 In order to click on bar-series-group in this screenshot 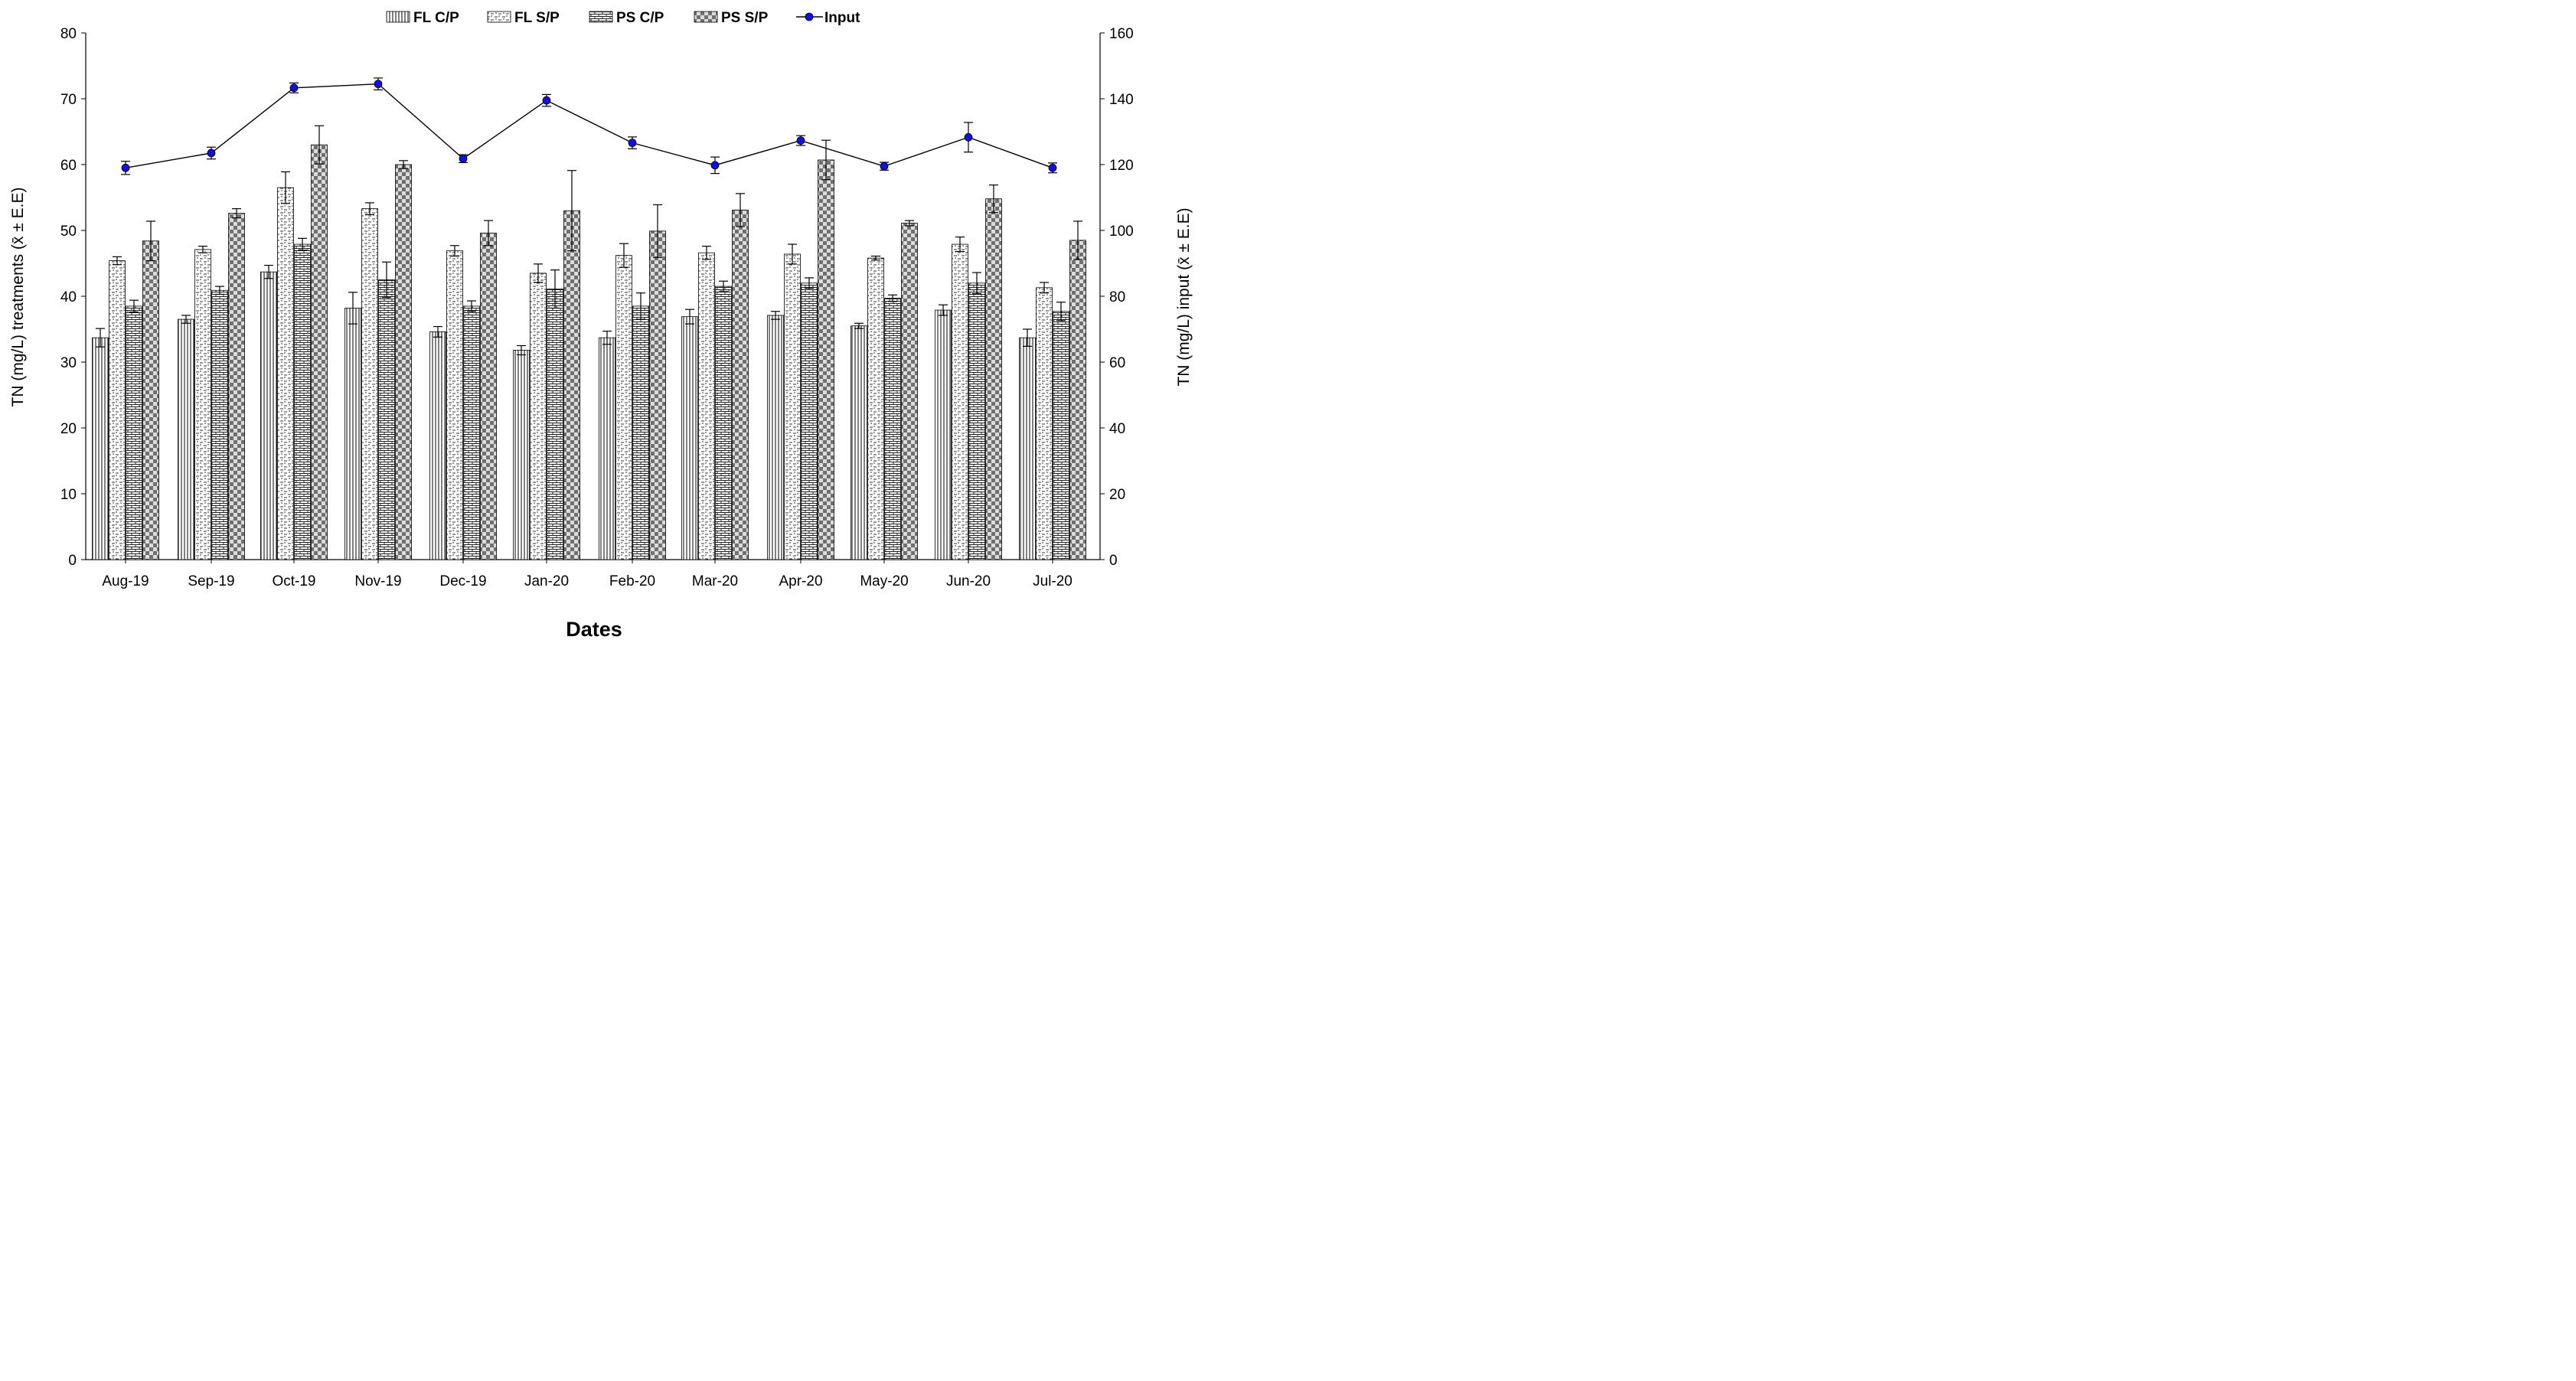, I will do `click(589, 342)`.